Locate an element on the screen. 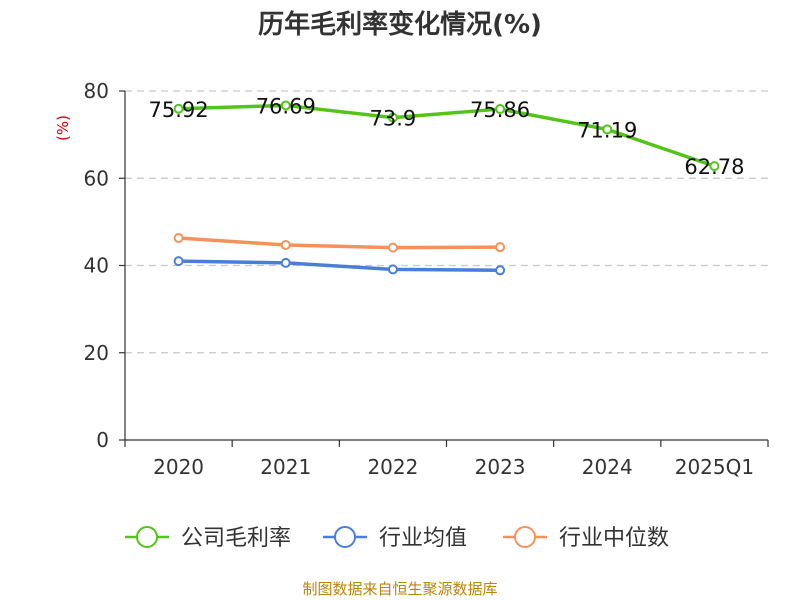 Image resolution: width=800 pixels, height=600 pixels. x-tick-label: 2022 is located at coordinates (392, 467).